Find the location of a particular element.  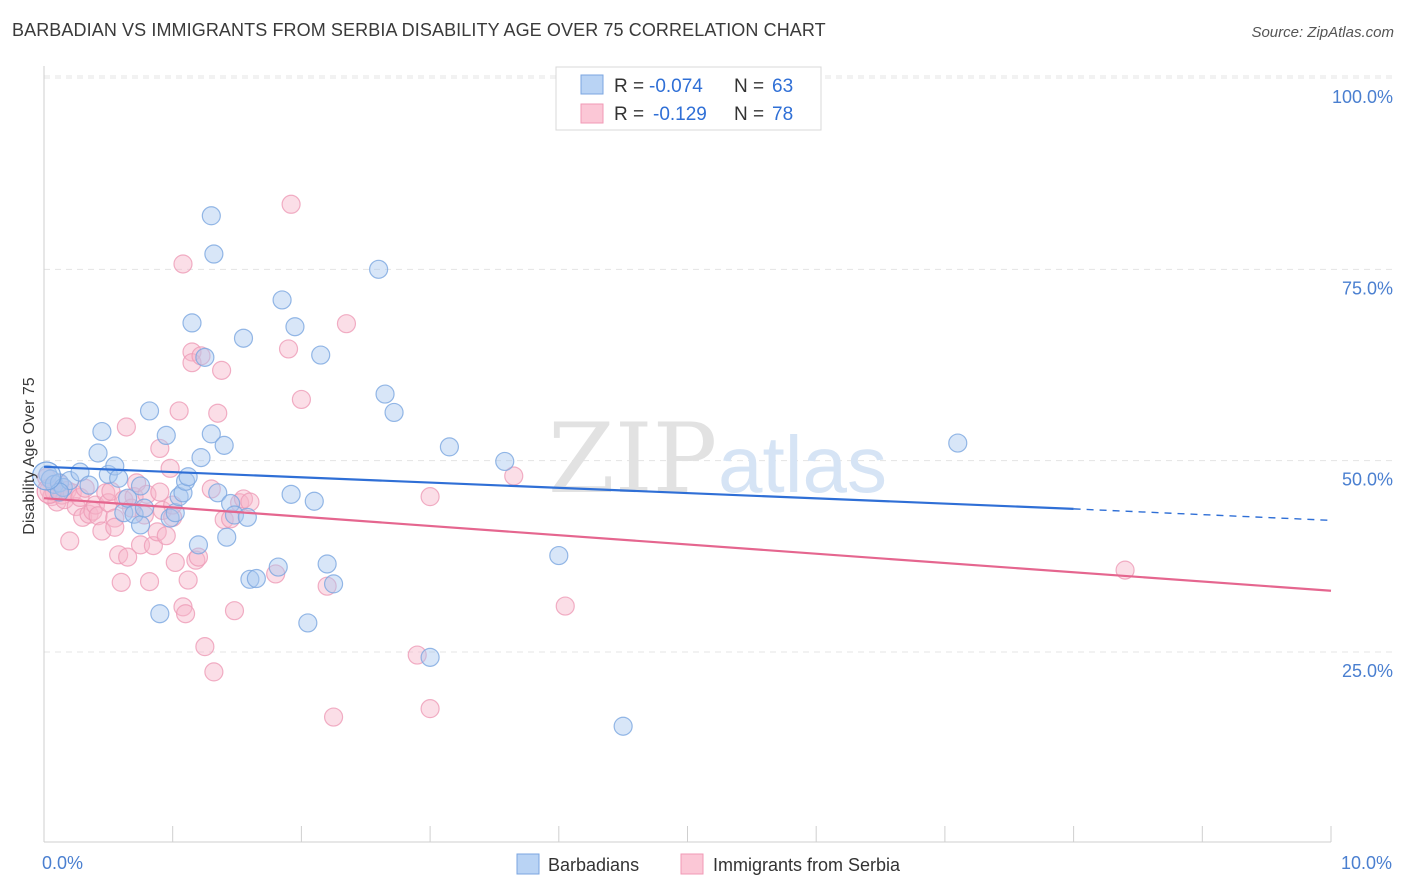

series-legend: Barbadians Immigrants from Serbia is located at coordinates (708, 864).